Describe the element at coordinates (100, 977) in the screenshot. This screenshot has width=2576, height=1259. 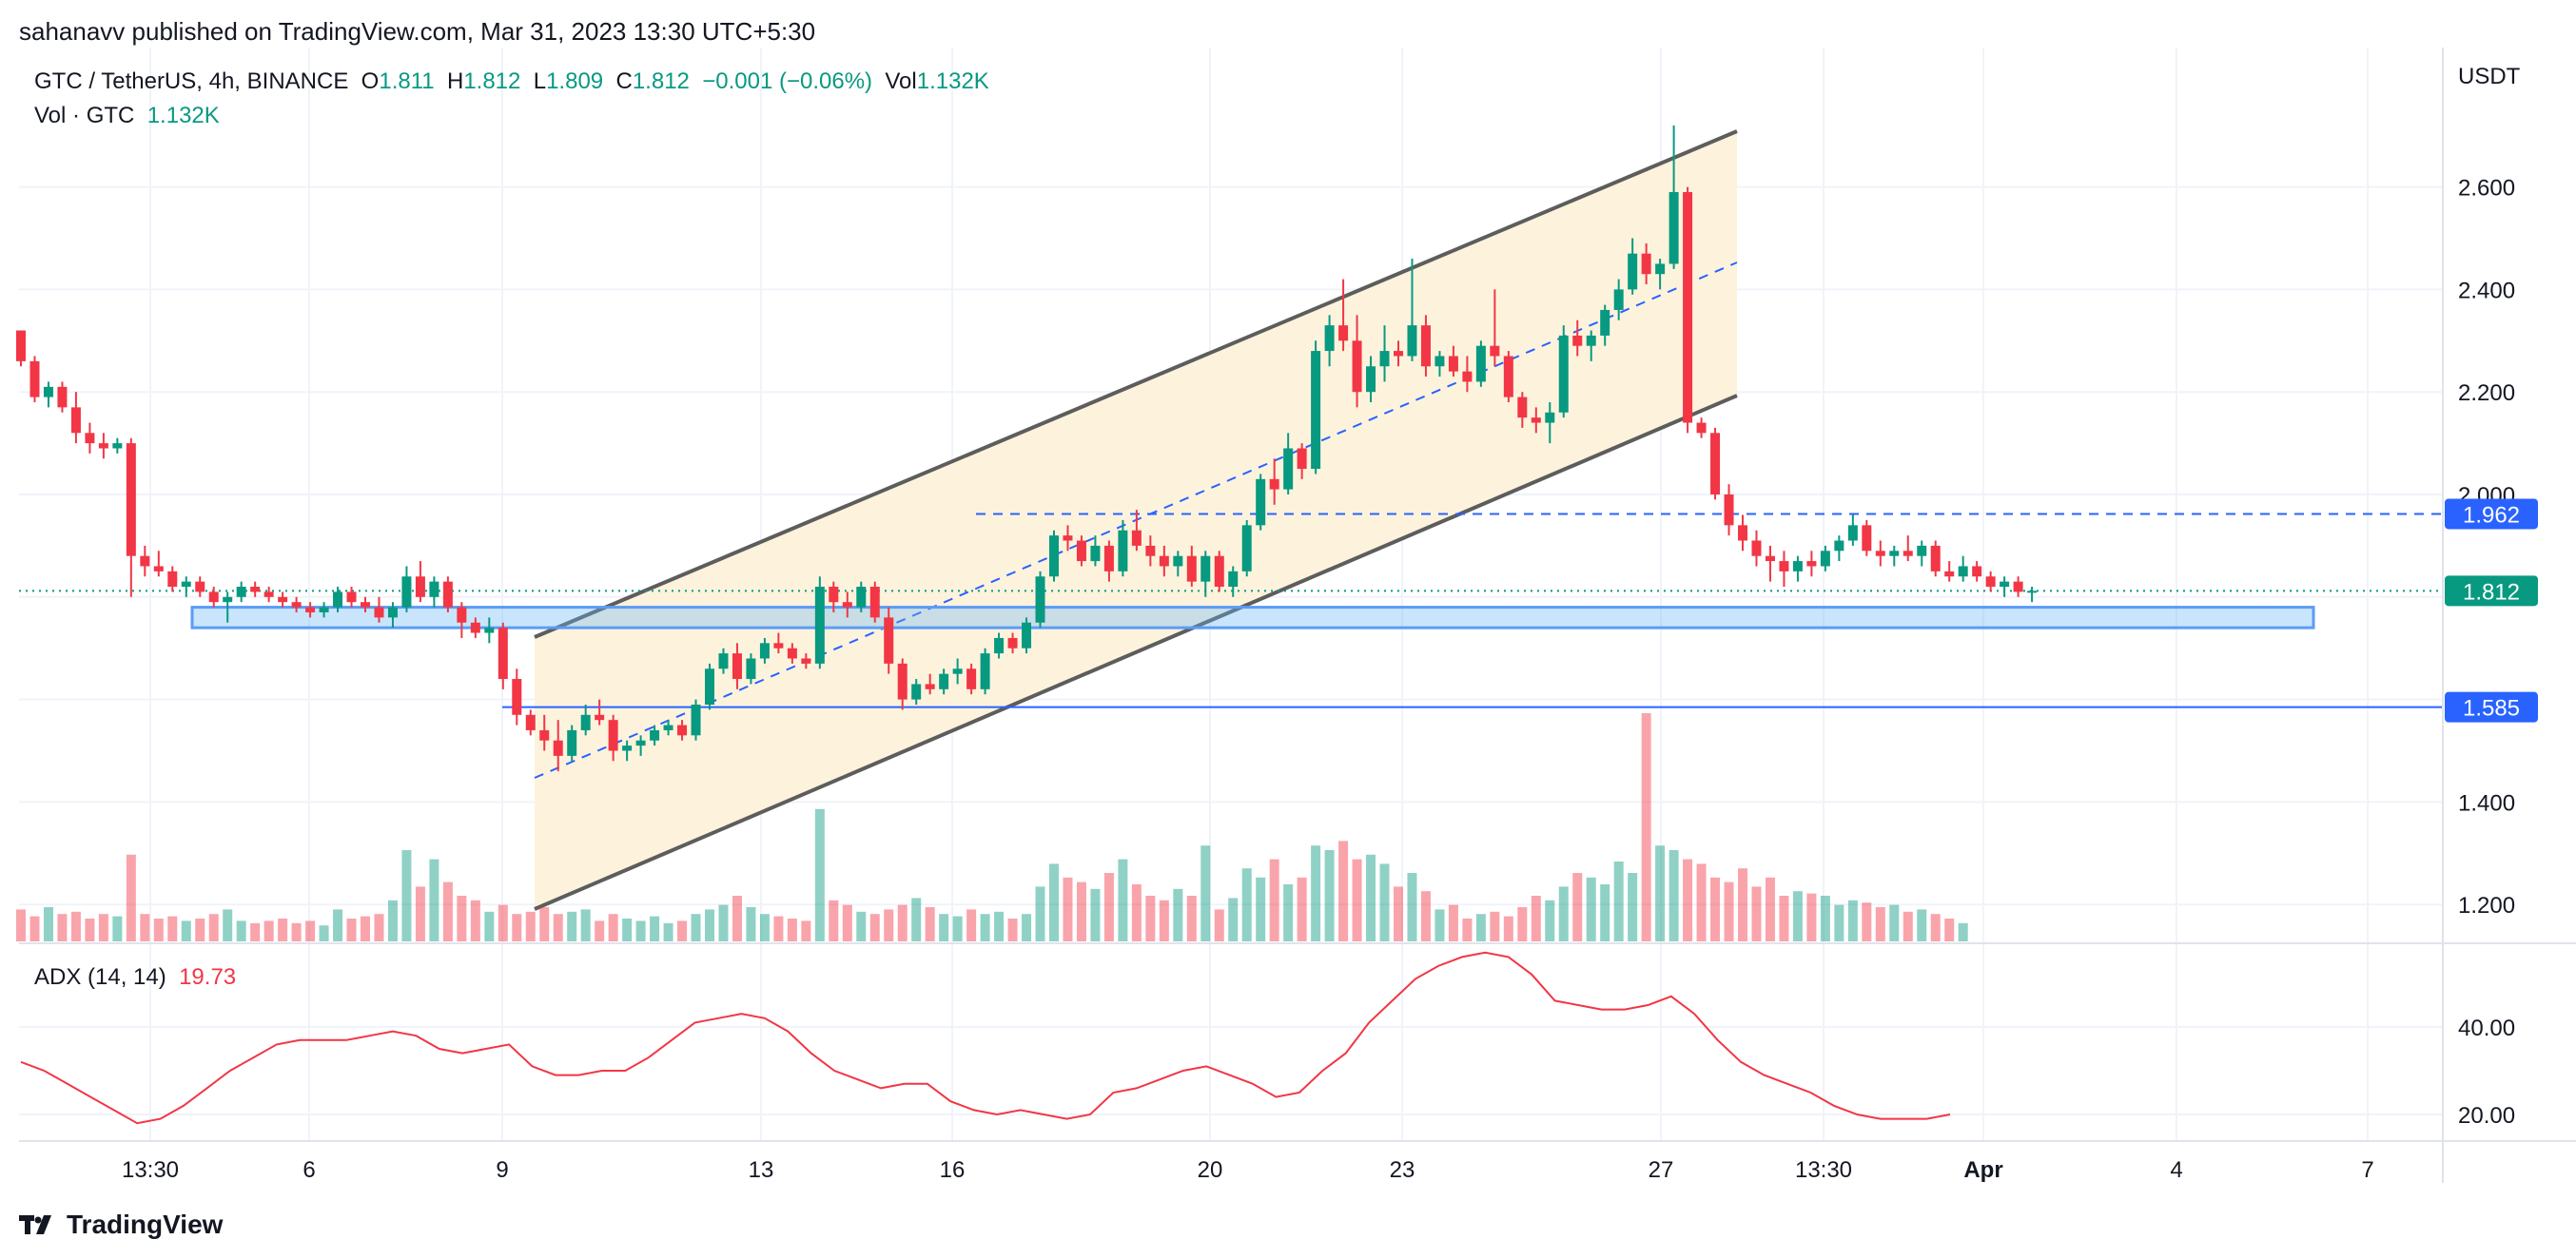
I see `adx-label: ADX (14, 14)` at that location.